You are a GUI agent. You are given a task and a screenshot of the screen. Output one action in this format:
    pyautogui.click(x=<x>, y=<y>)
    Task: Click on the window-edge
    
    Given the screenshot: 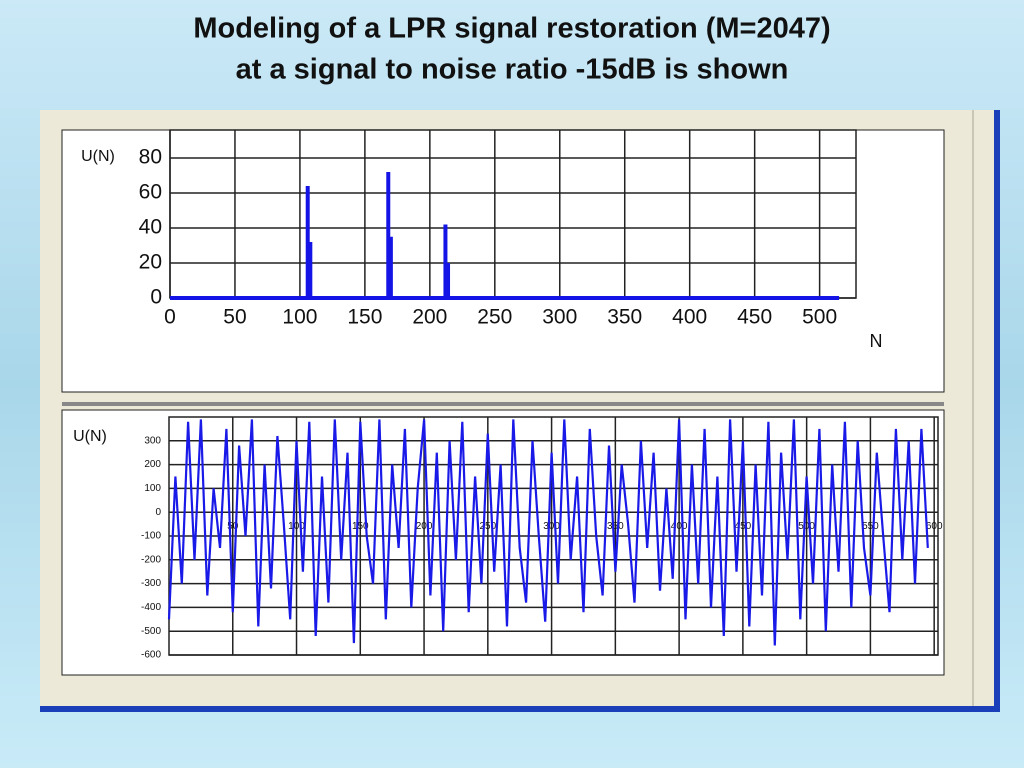 What is the action you would take?
    pyautogui.click(x=973, y=408)
    